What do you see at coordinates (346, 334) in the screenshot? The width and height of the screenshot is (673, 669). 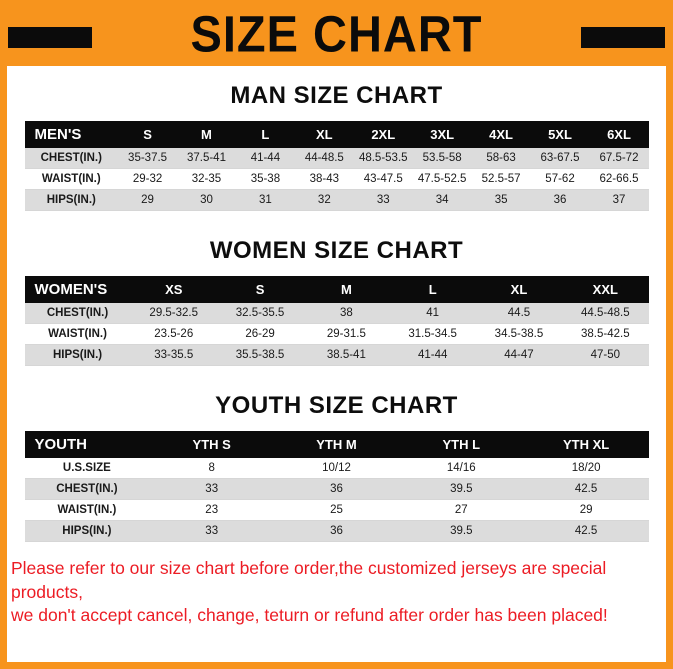 I see `value-cell: 29-31.5` at bounding box center [346, 334].